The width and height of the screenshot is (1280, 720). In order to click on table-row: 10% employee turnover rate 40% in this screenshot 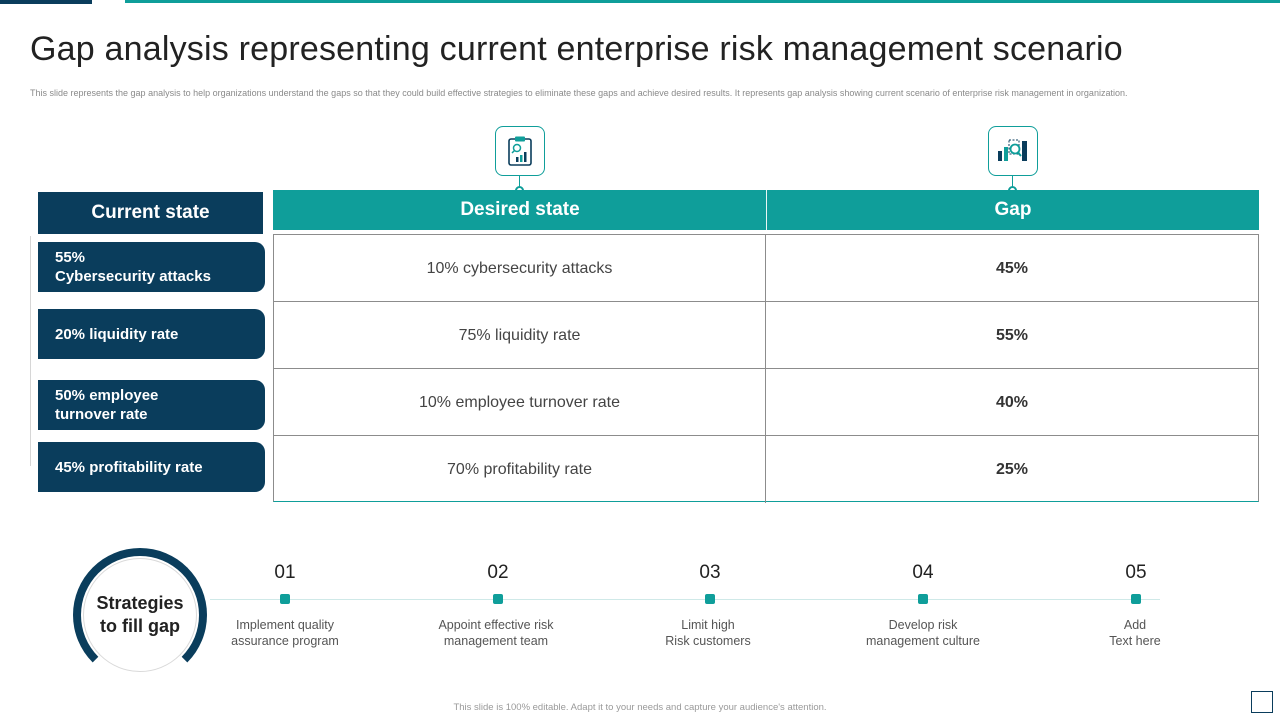, I will do `click(766, 402)`.